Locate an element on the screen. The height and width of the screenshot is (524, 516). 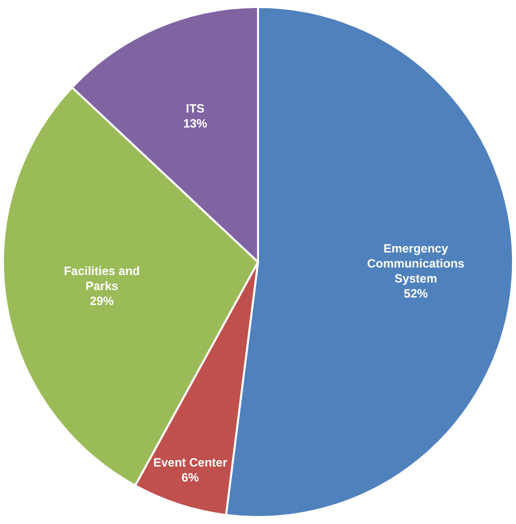
data-label: 6% is located at coordinates (191, 477).